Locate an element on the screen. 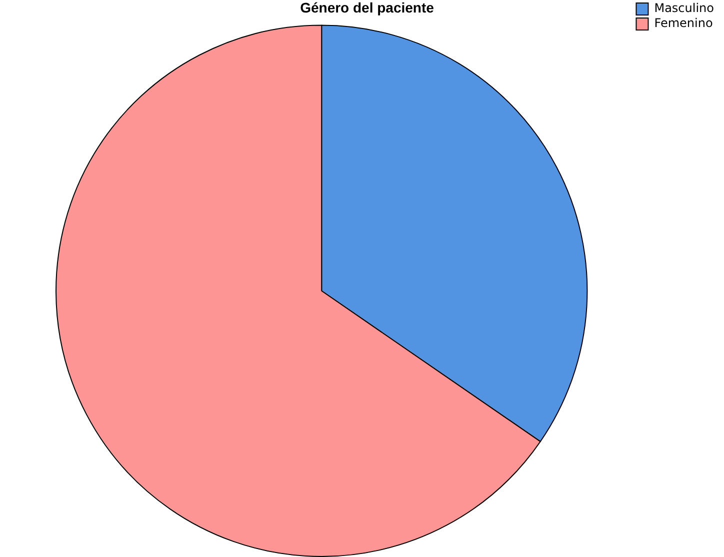 This screenshot has width=724, height=557. chart-title: Género del paciente is located at coordinates (367, 8).